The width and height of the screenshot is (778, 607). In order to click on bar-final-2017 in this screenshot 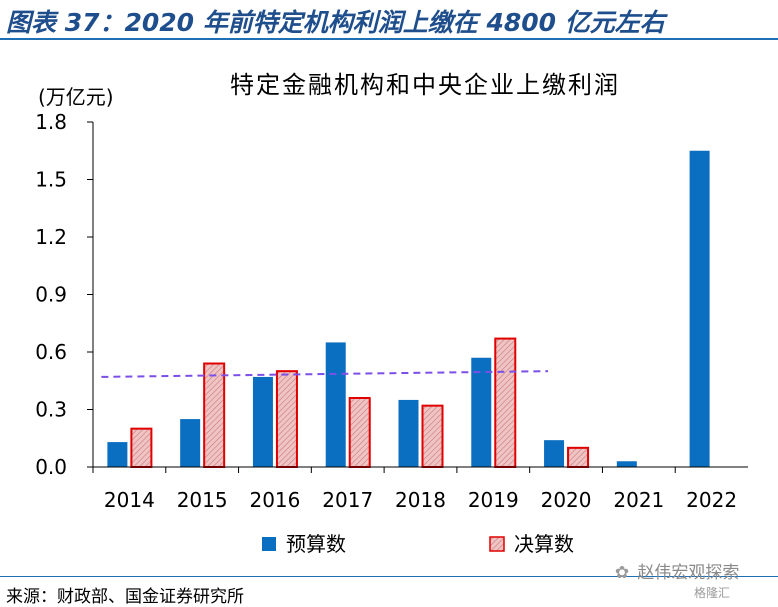, I will do `click(359, 432)`.